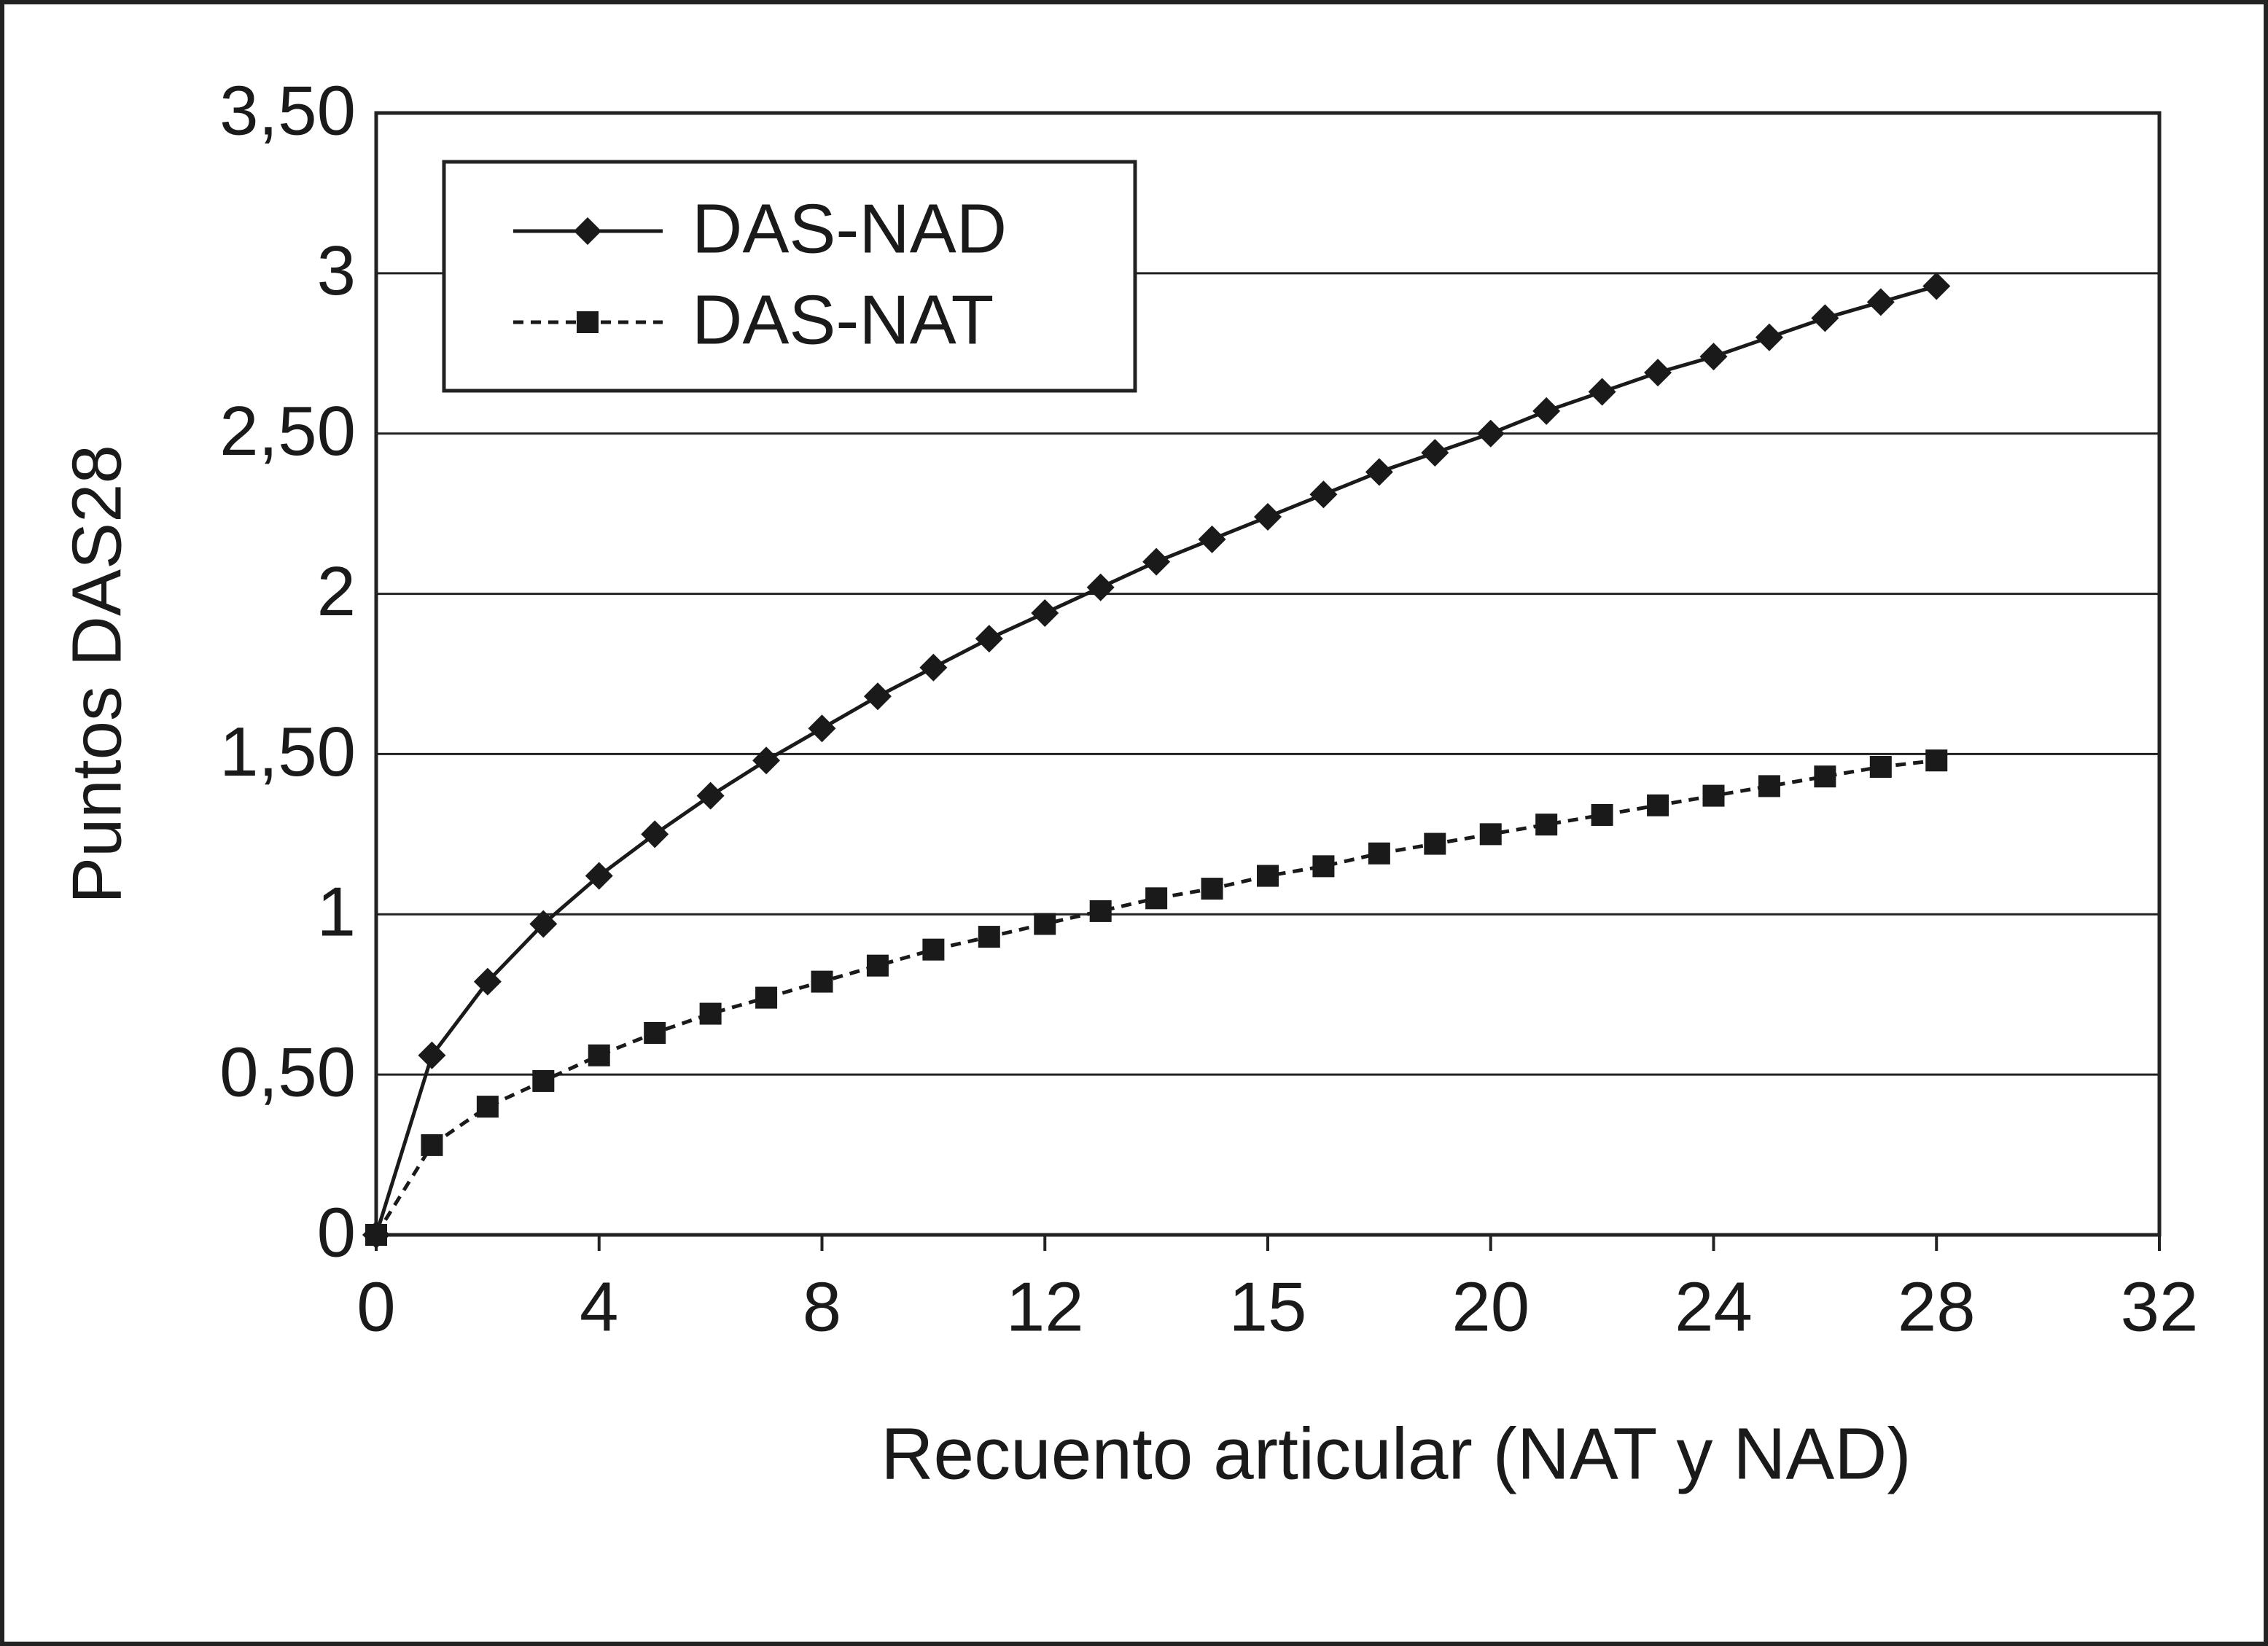  What do you see at coordinates (1045, 1307) in the screenshot?
I see `x-tick-label: 12` at bounding box center [1045, 1307].